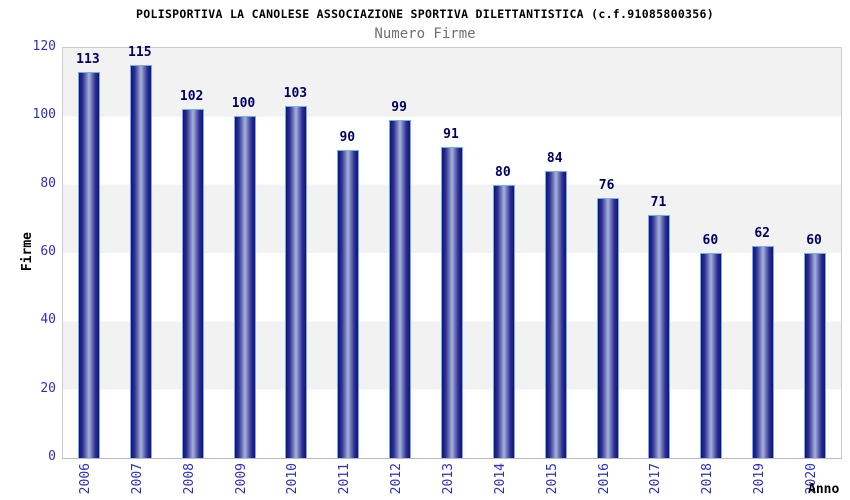  What do you see at coordinates (606, 185) in the screenshot?
I see `bar-value-label: 76` at bounding box center [606, 185].